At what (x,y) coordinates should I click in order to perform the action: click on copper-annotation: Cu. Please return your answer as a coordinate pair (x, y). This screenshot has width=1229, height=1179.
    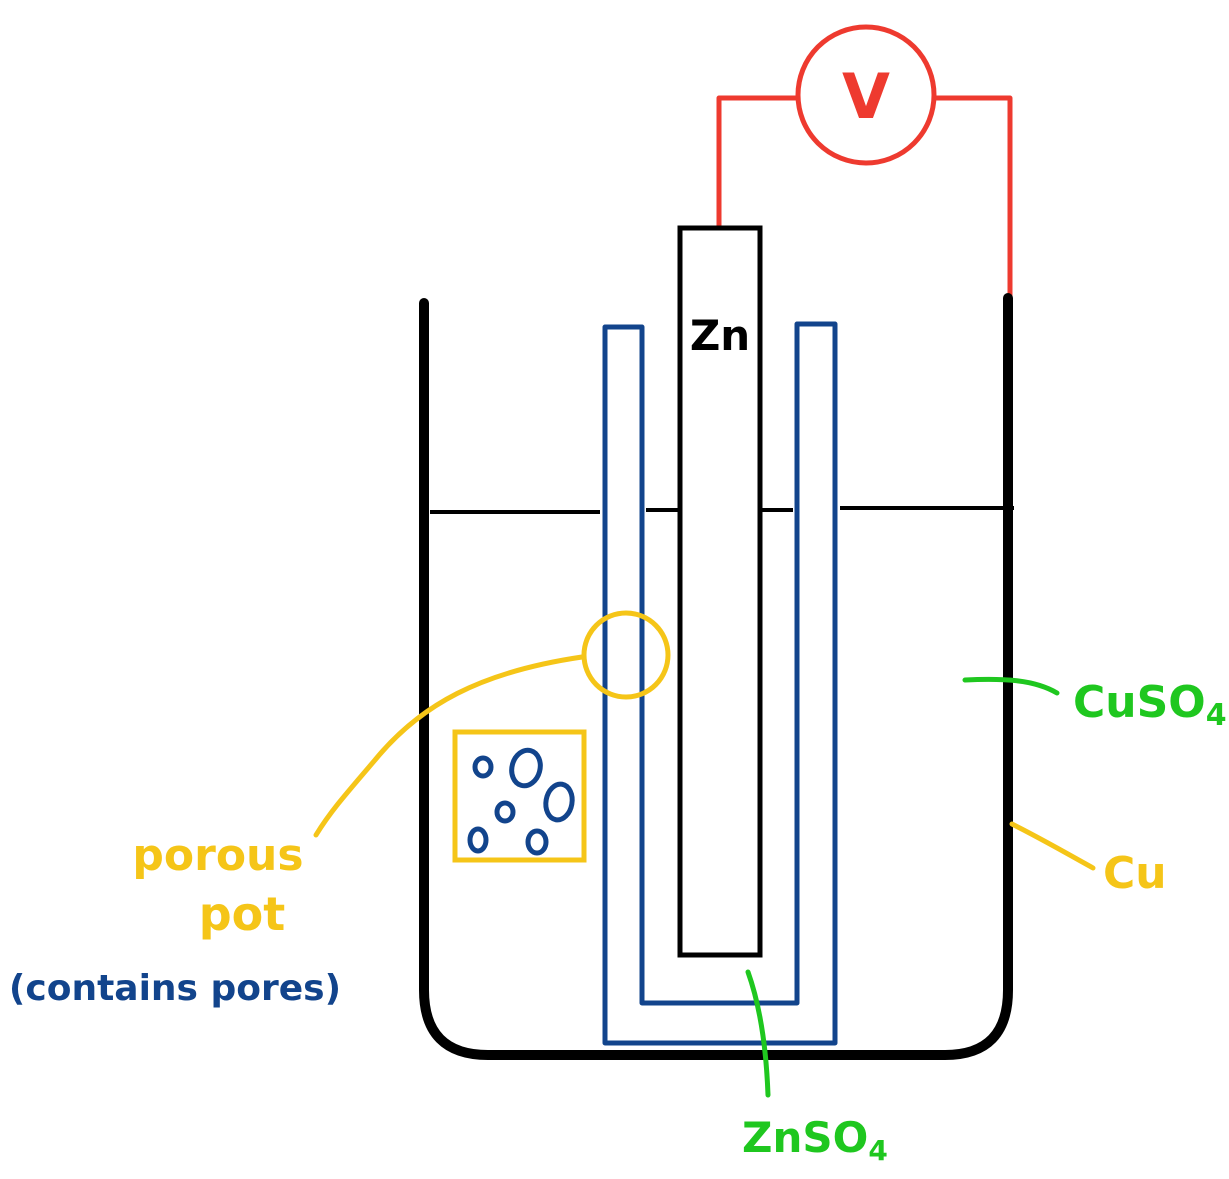
    Looking at the image, I should click on (1088, 860).